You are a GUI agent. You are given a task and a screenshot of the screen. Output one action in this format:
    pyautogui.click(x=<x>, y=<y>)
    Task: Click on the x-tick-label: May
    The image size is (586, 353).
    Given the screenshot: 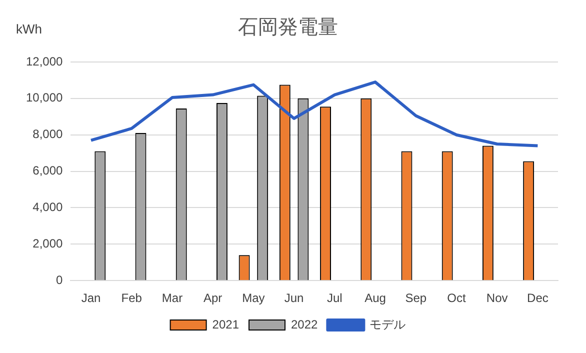 What is the action you would take?
    pyautogui.click(x=253, y=298)
    